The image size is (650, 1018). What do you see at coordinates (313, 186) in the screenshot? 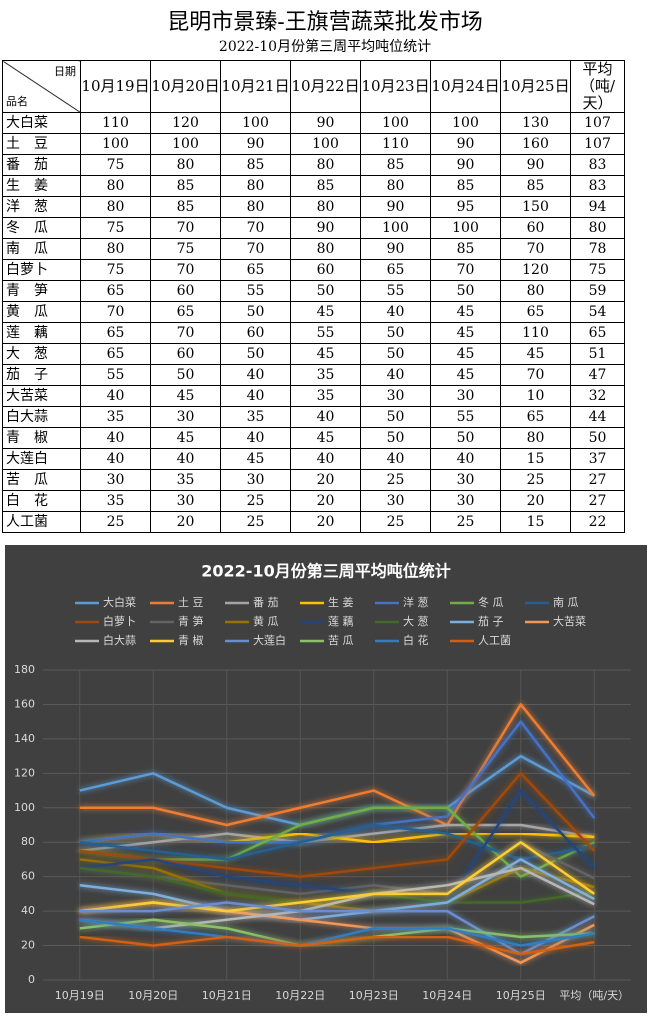
I see `table-row: 生 姜 80 85 80 85 80 85 85 83` at bounding box center [313, 186].